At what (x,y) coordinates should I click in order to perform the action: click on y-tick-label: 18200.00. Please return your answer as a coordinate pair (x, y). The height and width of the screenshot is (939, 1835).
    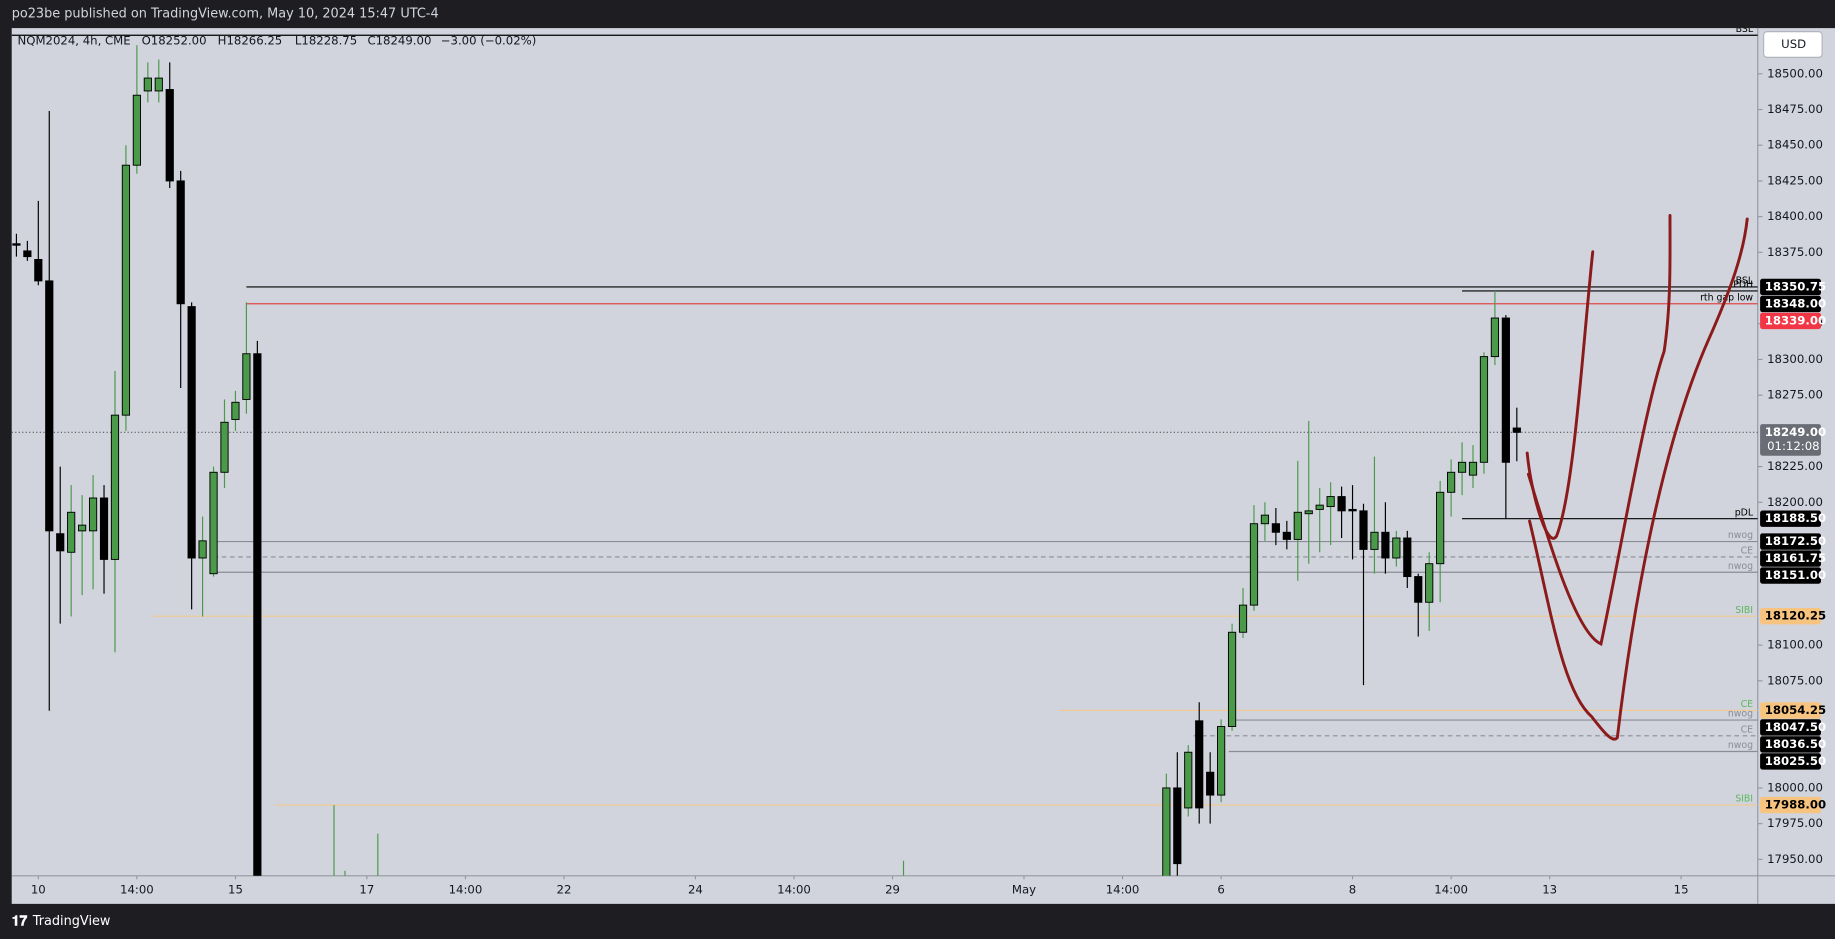
    Looking at the image, I should click on (1795, 502).